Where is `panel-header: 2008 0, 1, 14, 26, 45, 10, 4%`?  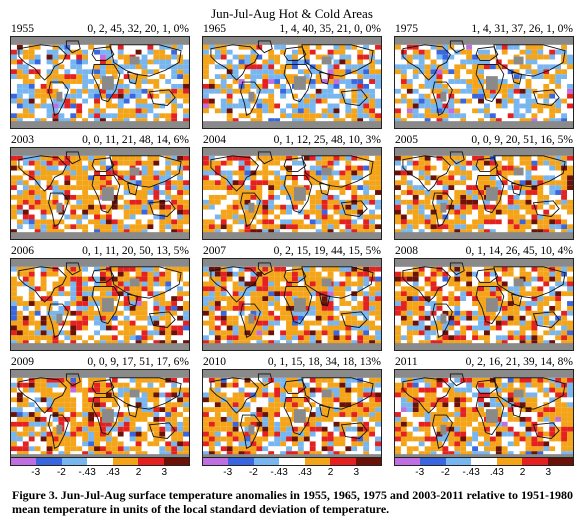
panel-header: 2008 0, 1, 14, 26, 45, 10, 4% is located at coordinates (484, 251).